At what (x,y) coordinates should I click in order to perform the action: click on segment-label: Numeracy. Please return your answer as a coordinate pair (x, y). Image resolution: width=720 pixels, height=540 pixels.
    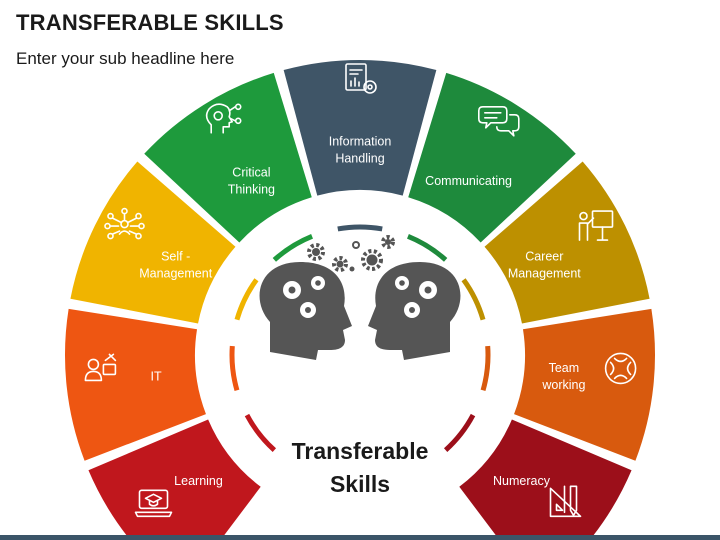
    Looking at the image, I should click on (522, 481).